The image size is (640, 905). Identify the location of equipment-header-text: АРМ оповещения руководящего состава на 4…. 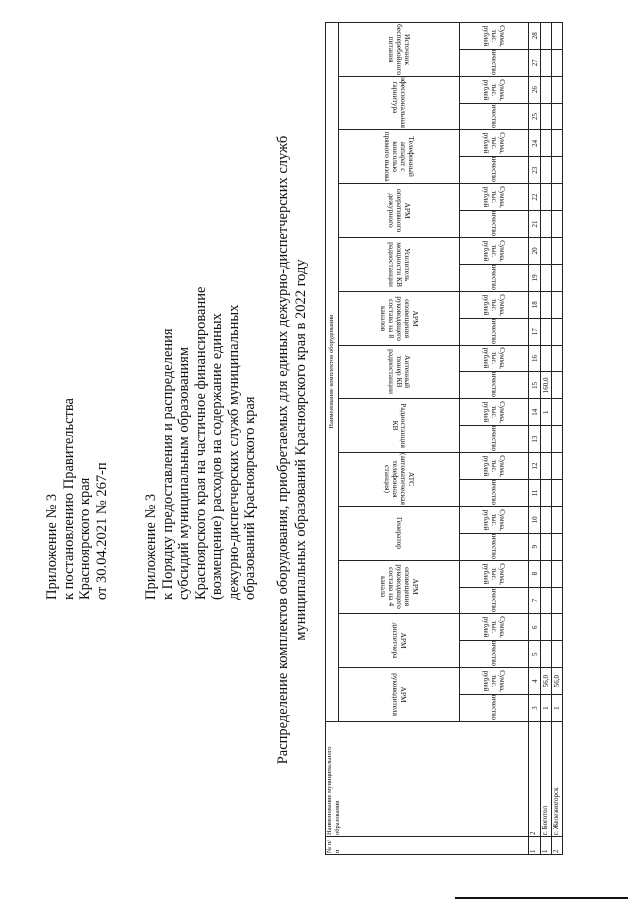
(399, 587).